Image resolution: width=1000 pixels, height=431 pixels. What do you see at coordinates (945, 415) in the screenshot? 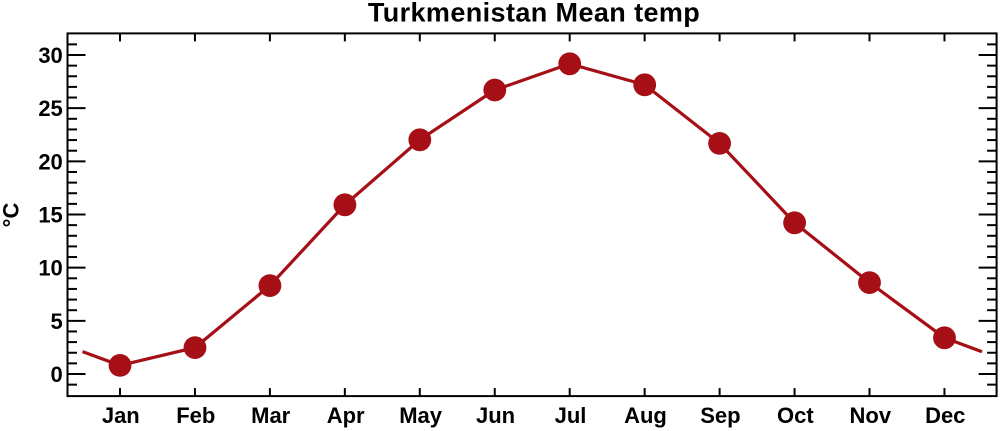
I see `svg-text: Dec` at bounding box center [945, 415].